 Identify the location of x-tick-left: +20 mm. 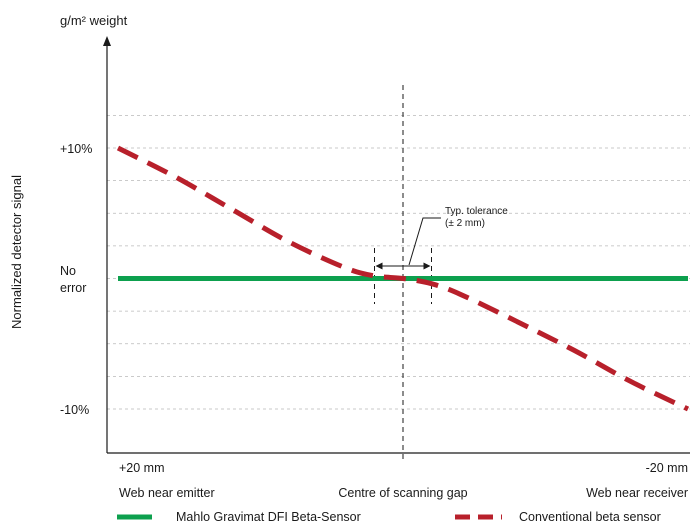
(142, 468).